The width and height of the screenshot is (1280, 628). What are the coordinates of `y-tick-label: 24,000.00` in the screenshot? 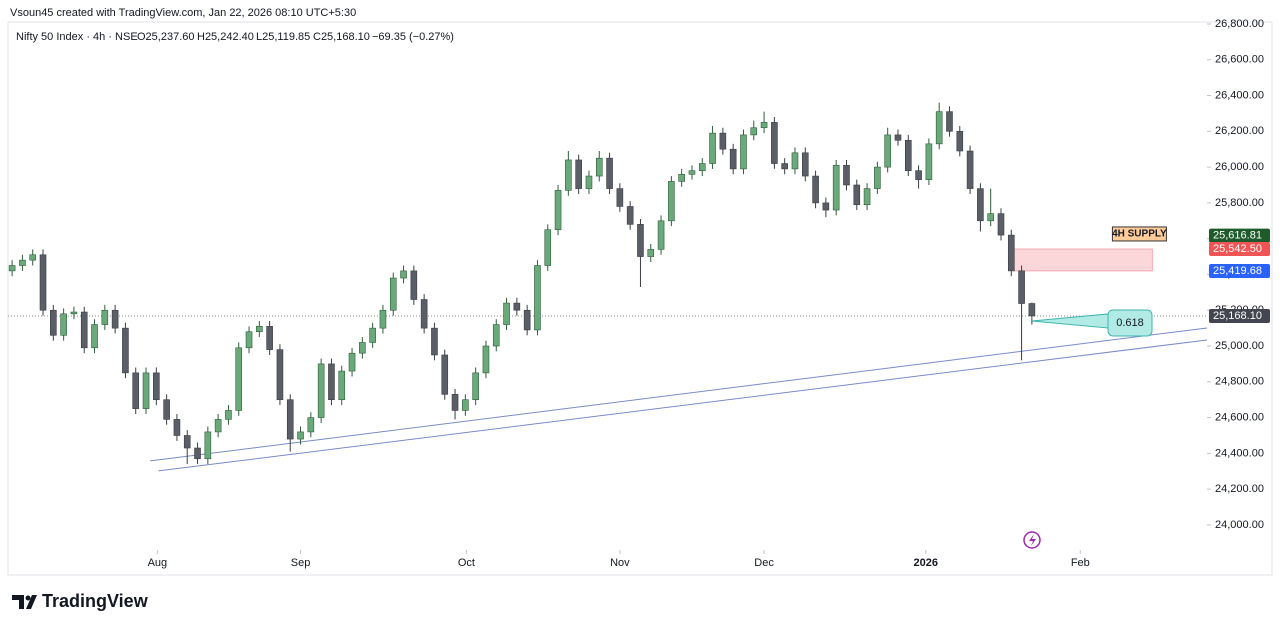 It's located at (1239, 525).